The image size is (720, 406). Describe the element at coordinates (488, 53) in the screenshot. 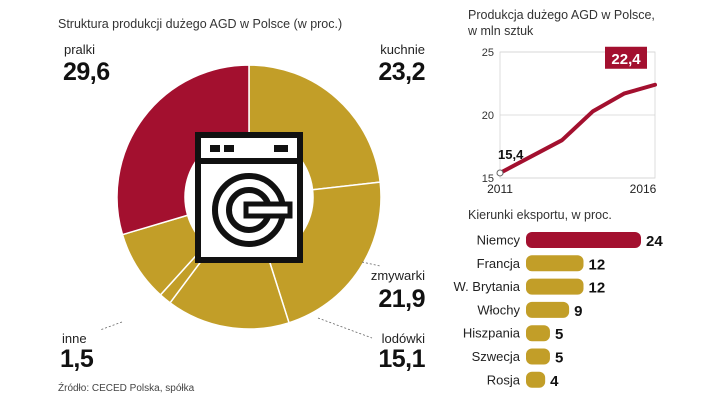

I see `line-ytick-25: 25` at that location.